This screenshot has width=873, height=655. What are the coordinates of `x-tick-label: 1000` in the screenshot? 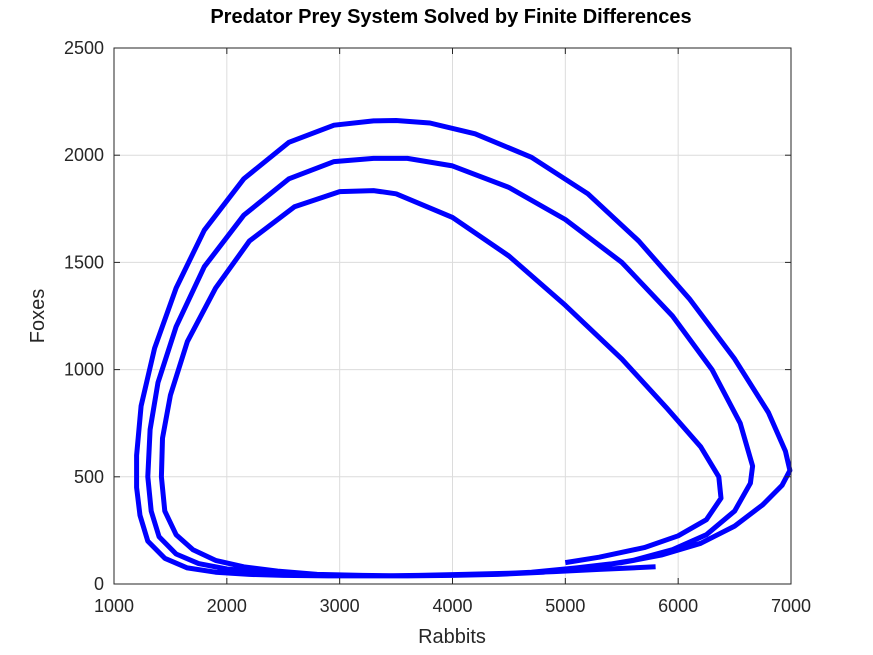 It's located at (114, 606).